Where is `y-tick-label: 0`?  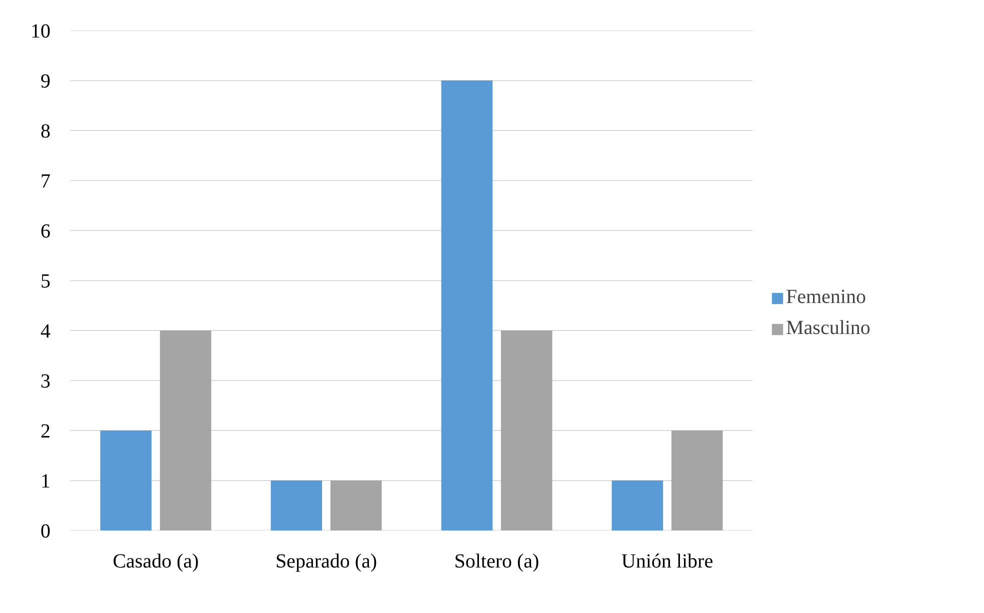 y-tick-label: 0 is located at coordinates (45, 531).